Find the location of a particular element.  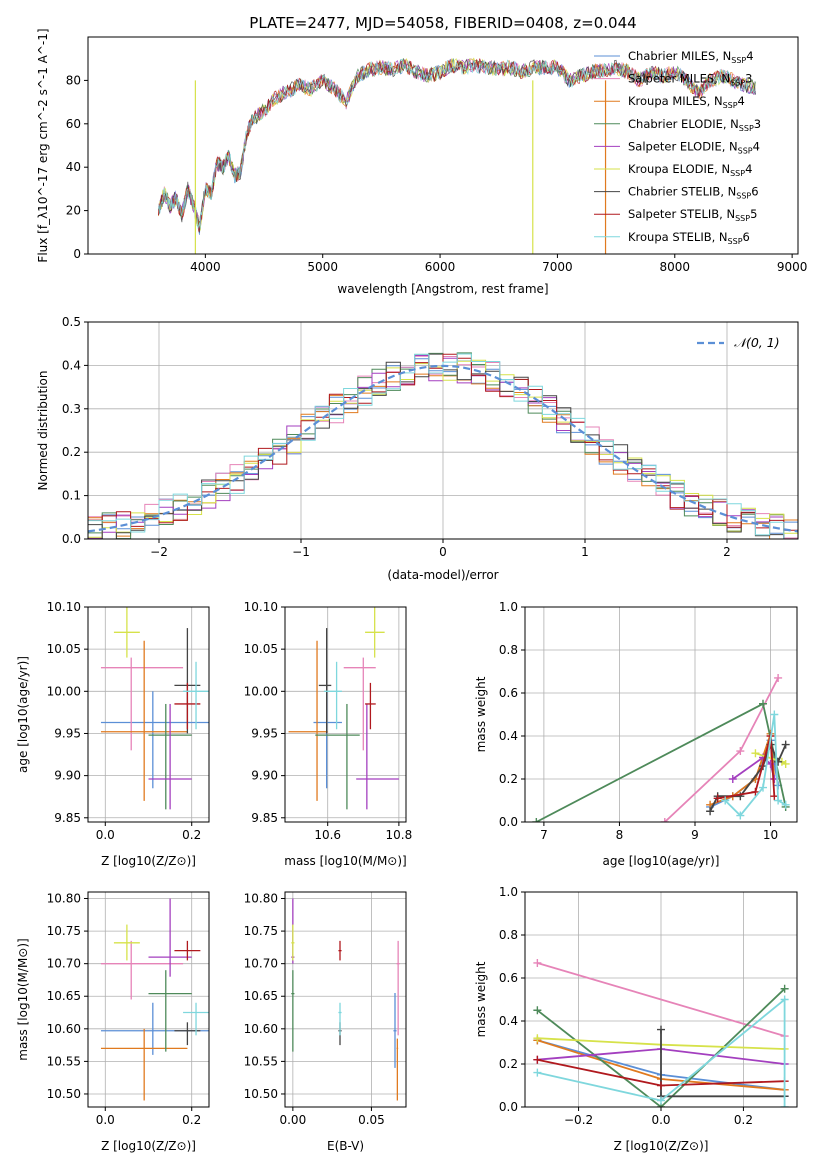

legend-nssp: 4 is located at coordinates (748, 169).